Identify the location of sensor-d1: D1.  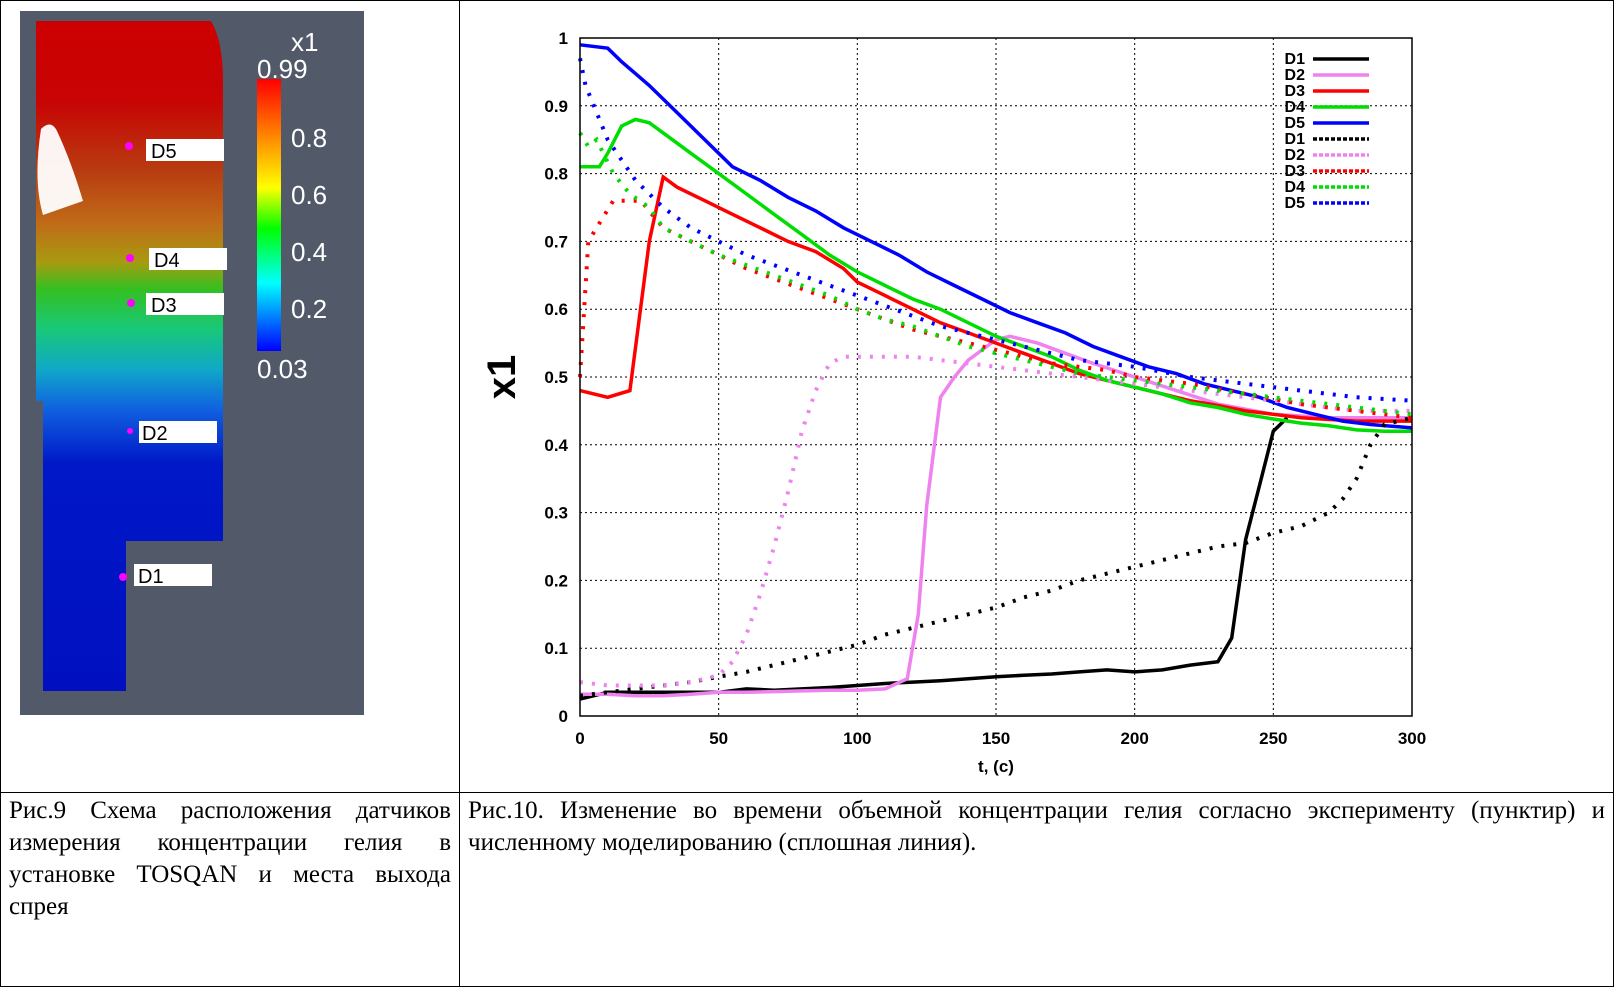
(165, 576).